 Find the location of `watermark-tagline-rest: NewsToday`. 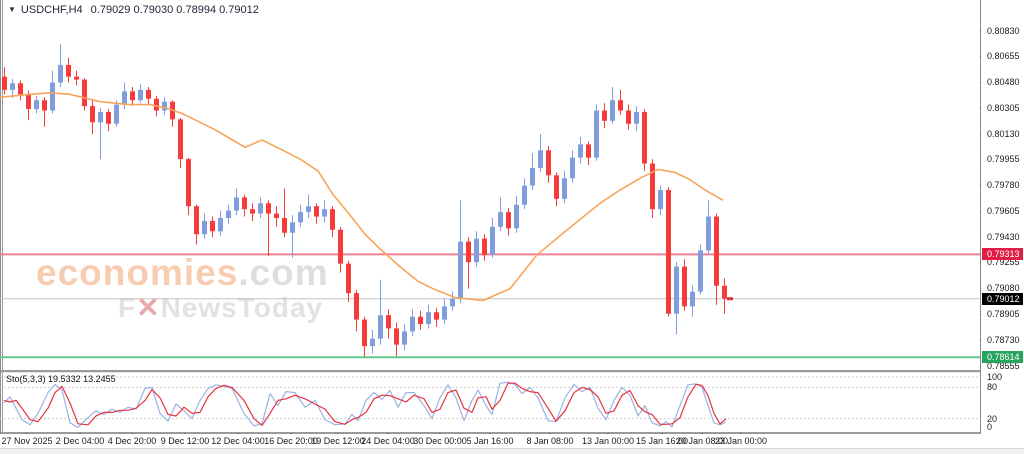

watermark-tagline-rest: NewsToday is located at coordinates (242, 307).